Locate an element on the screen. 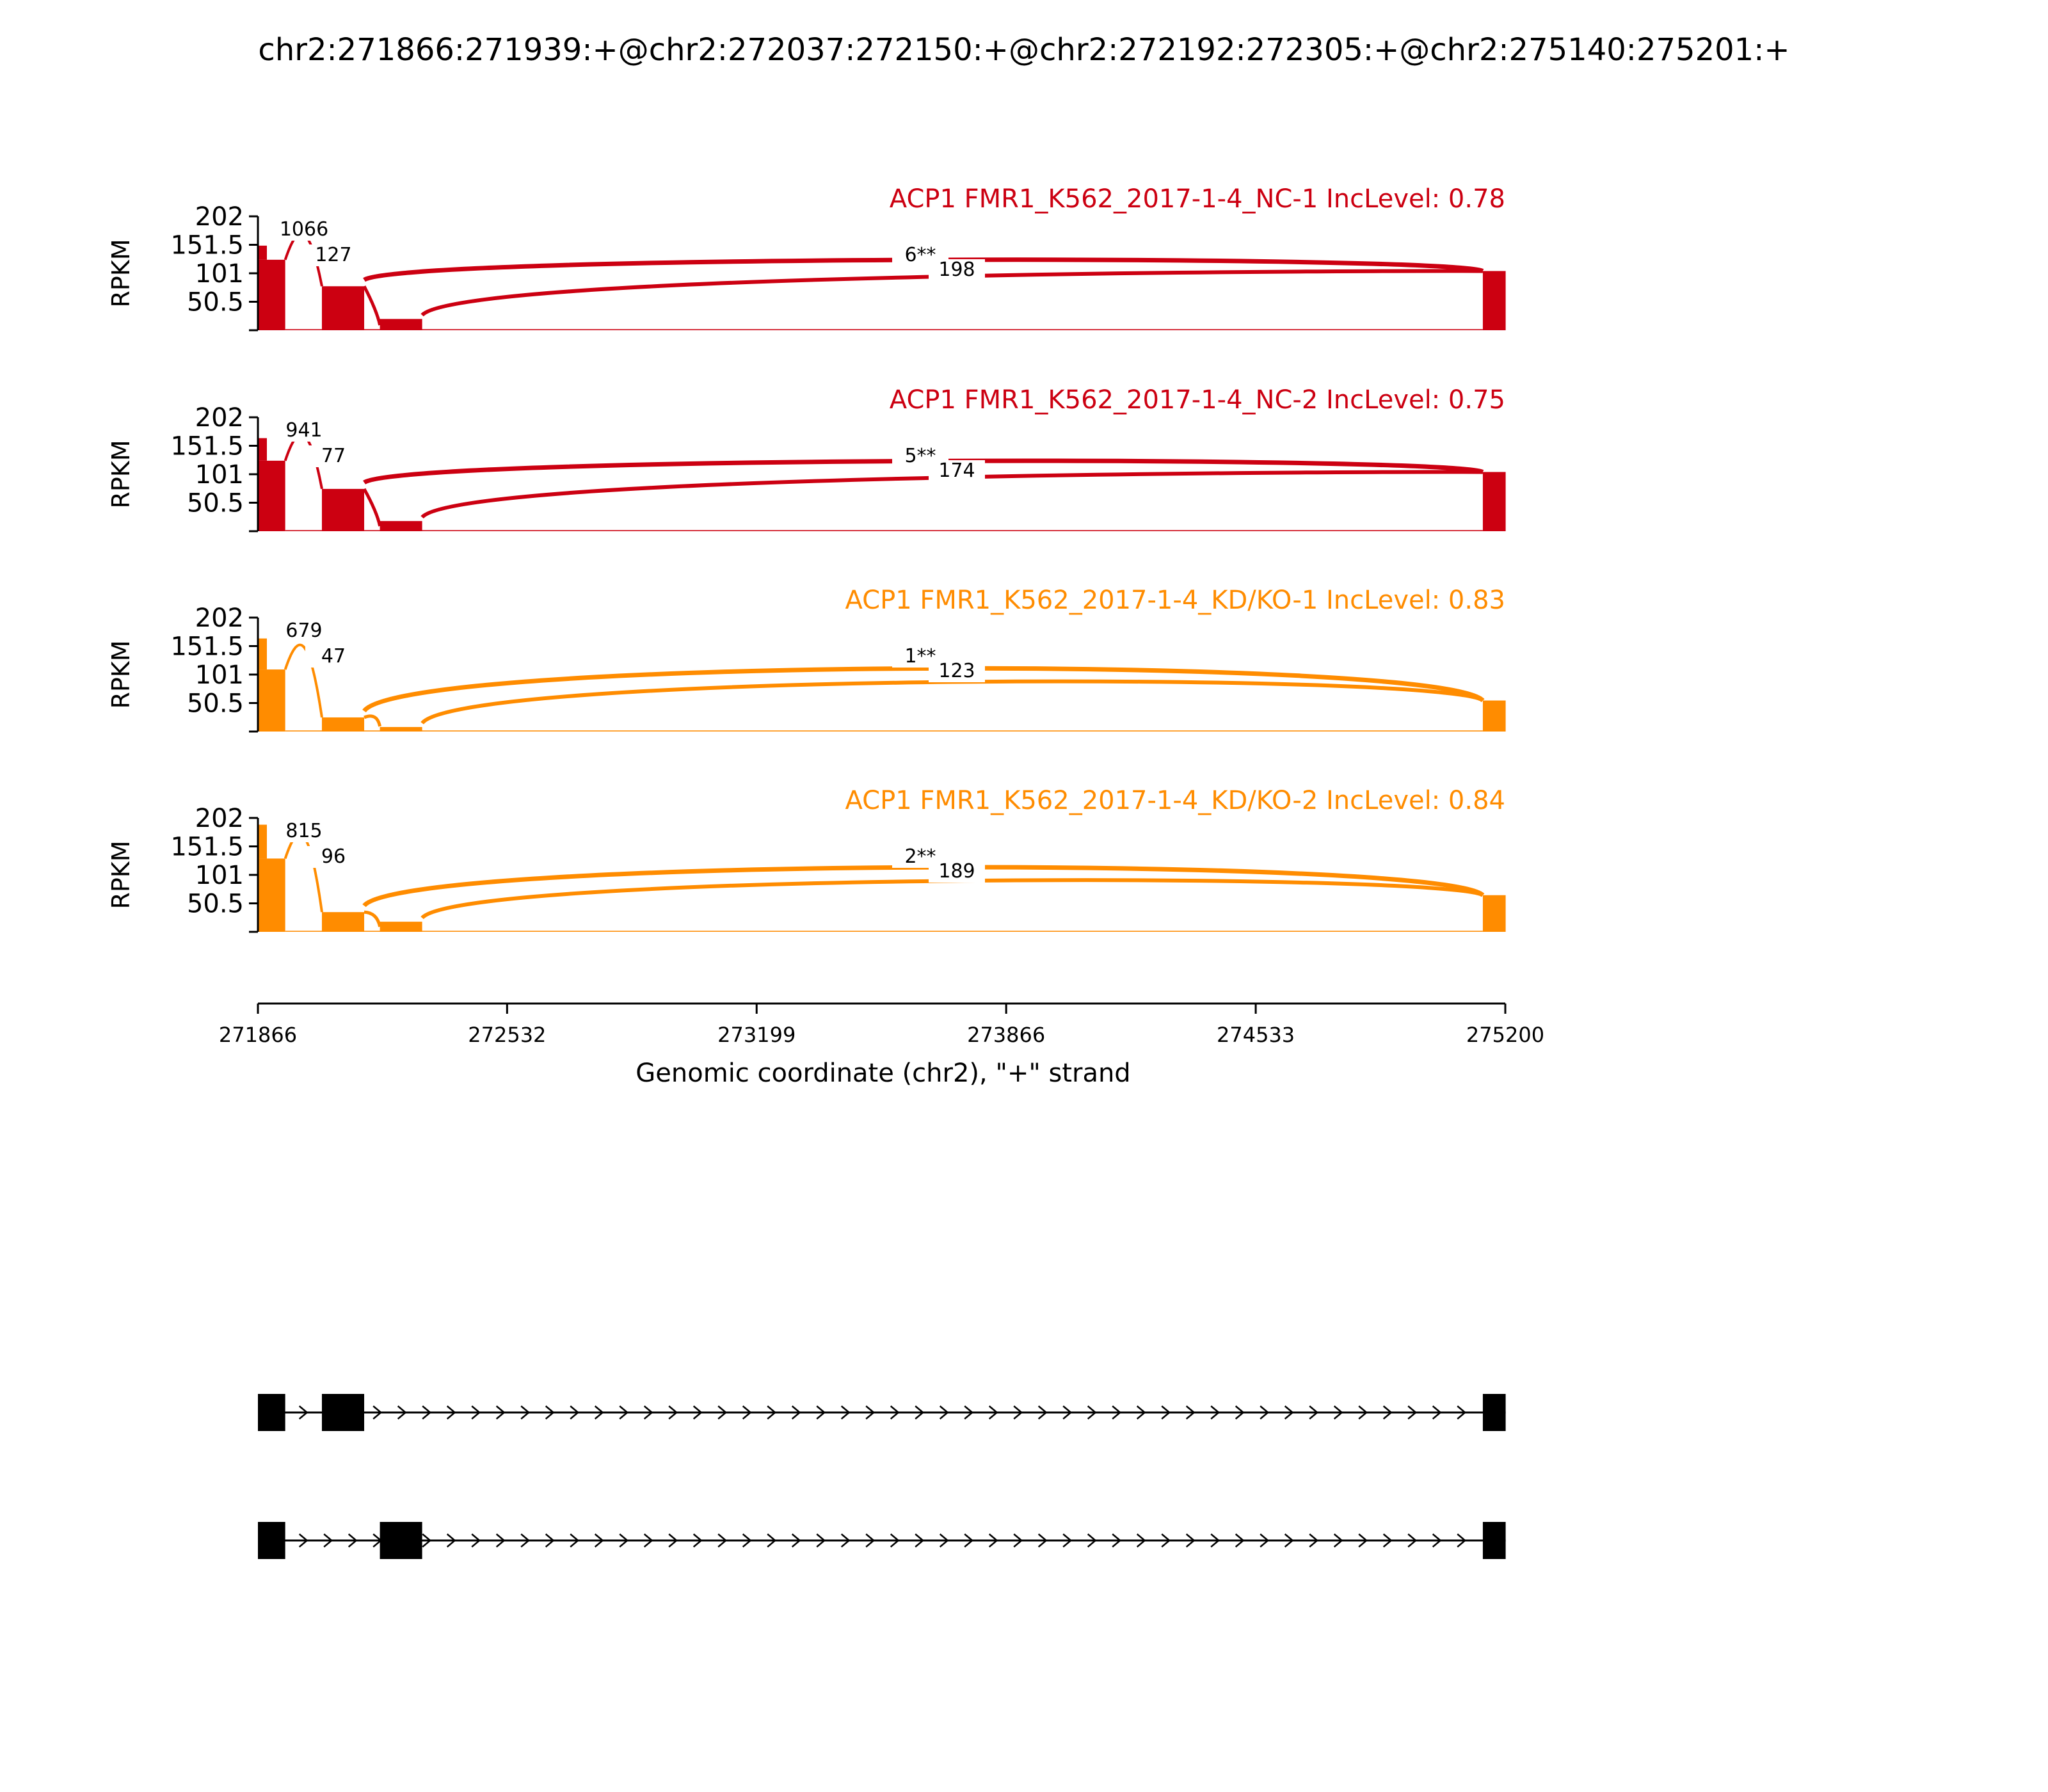 The height and width of the screenshot is (1792, 2048). junction-count-label: 815 is located at coordinates (303, 831).